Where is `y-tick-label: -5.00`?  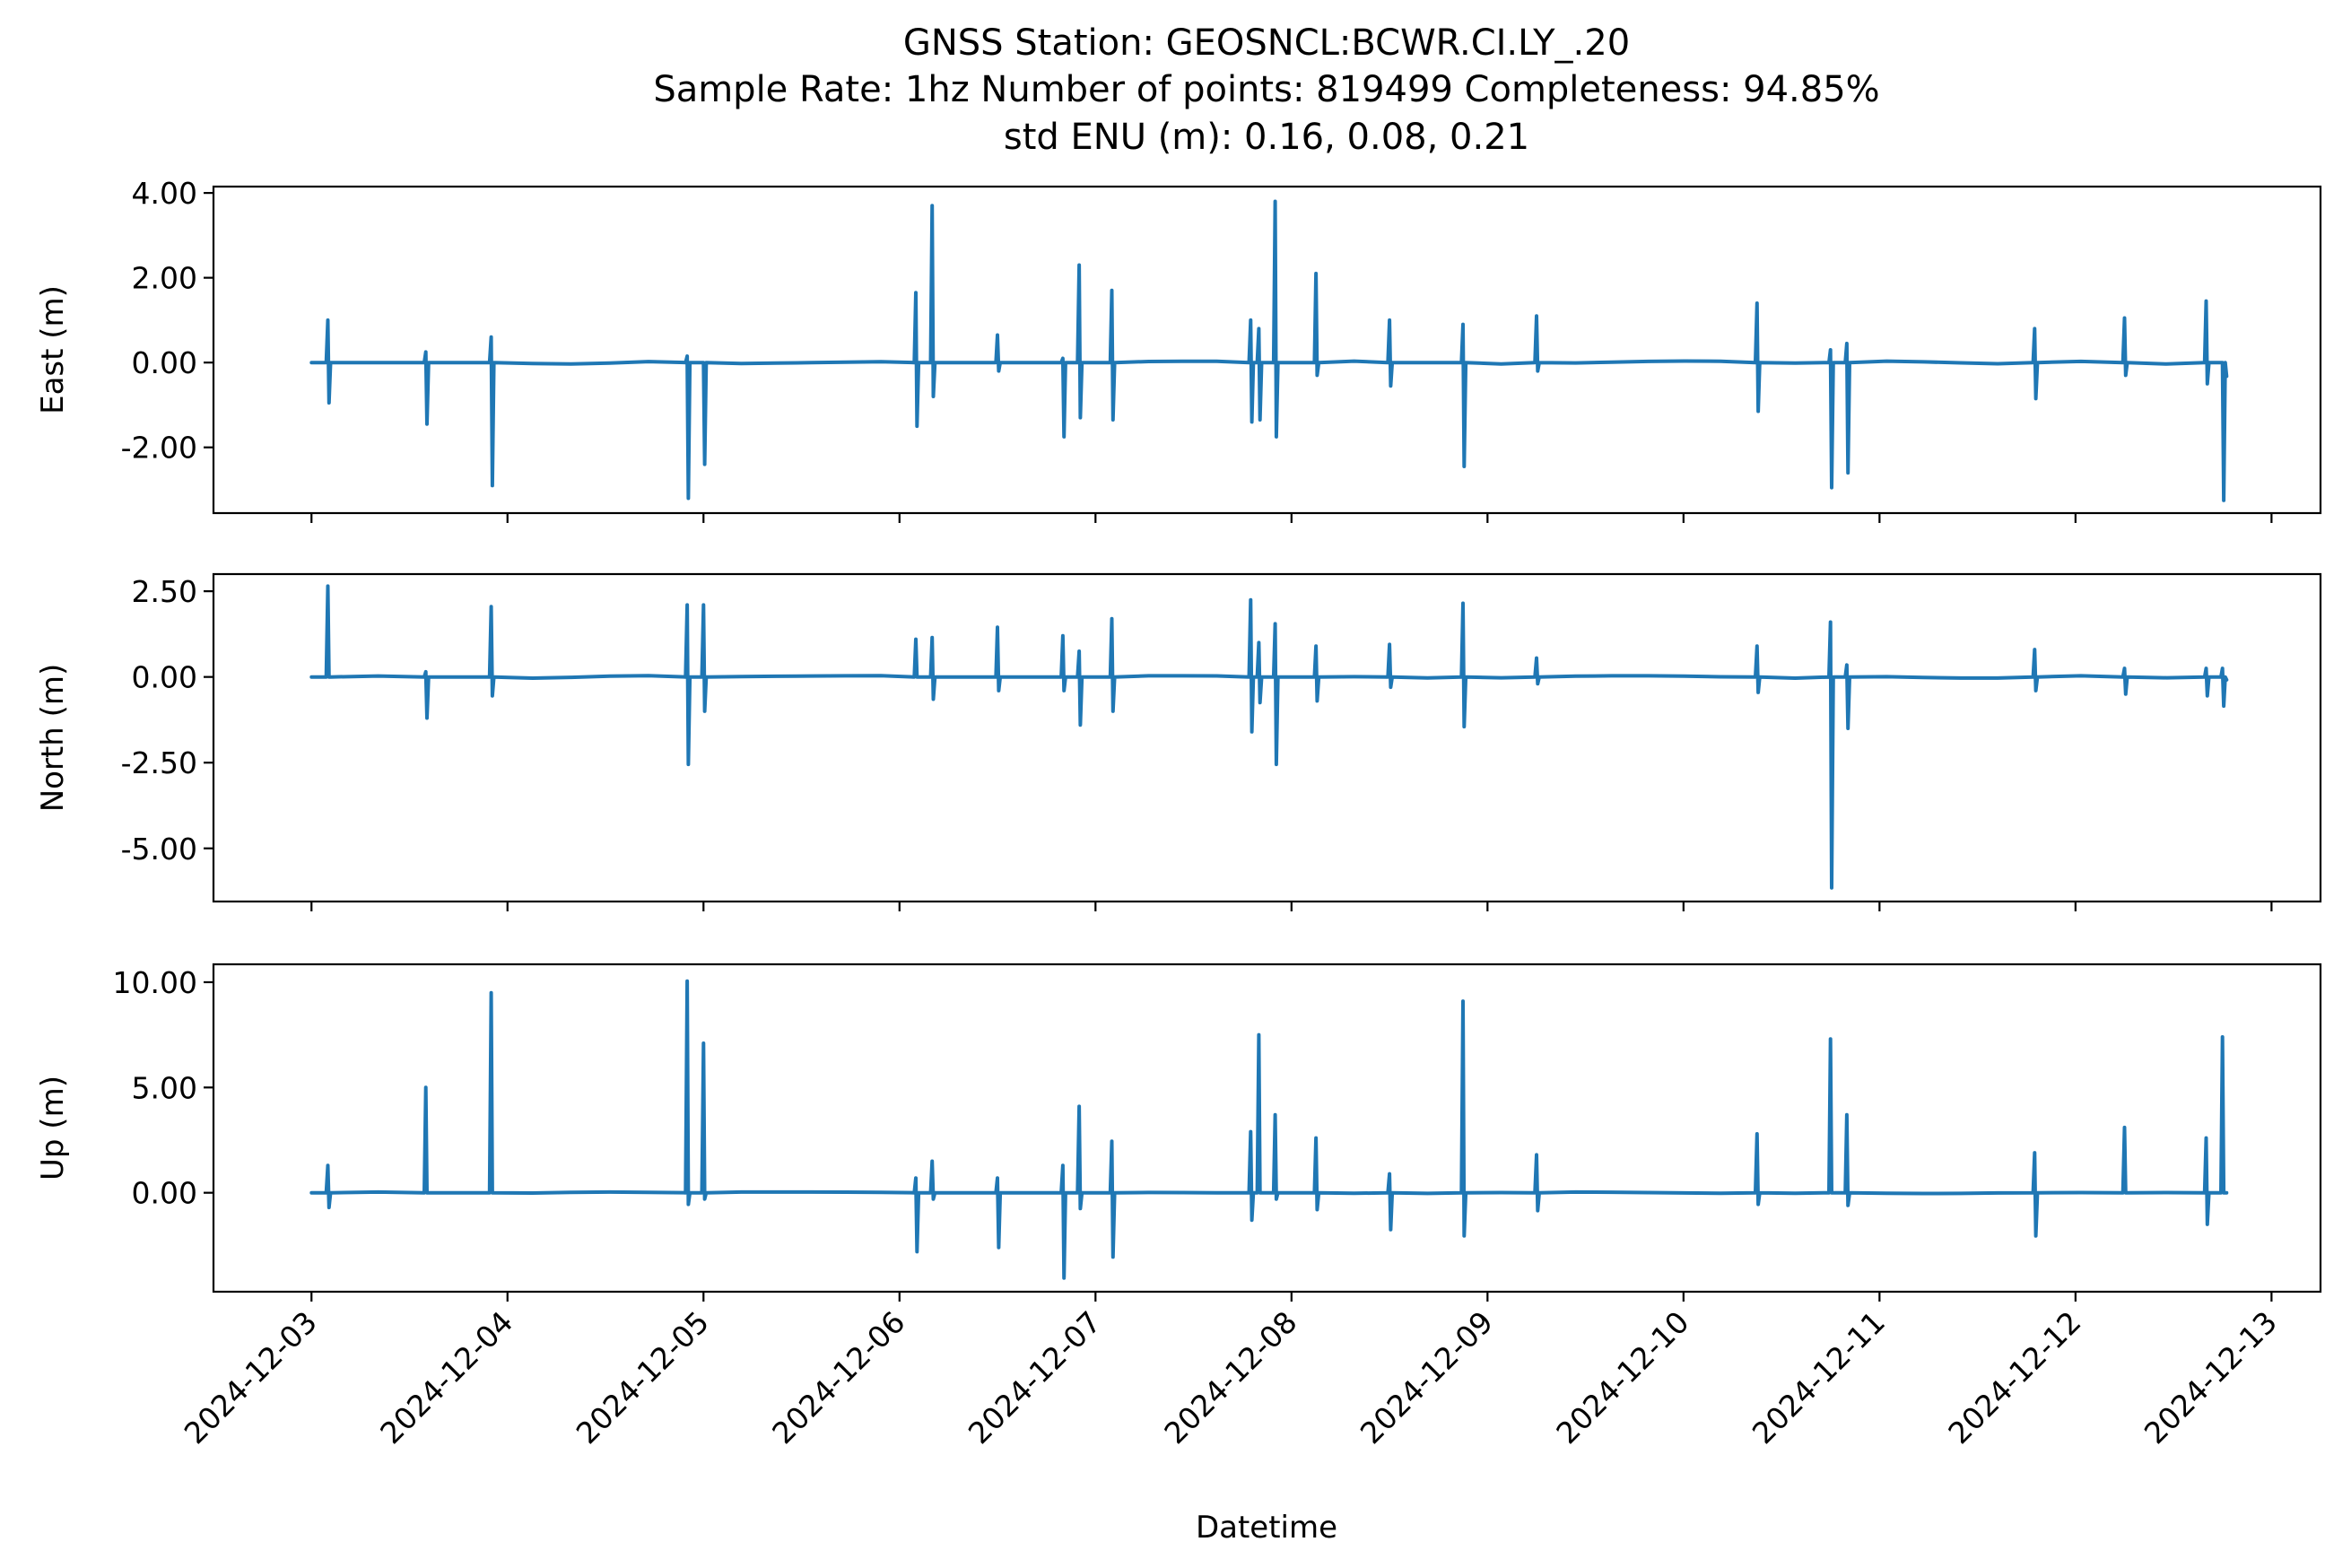
y-tick-label: -5.00 is located at coordinates (159, 850).